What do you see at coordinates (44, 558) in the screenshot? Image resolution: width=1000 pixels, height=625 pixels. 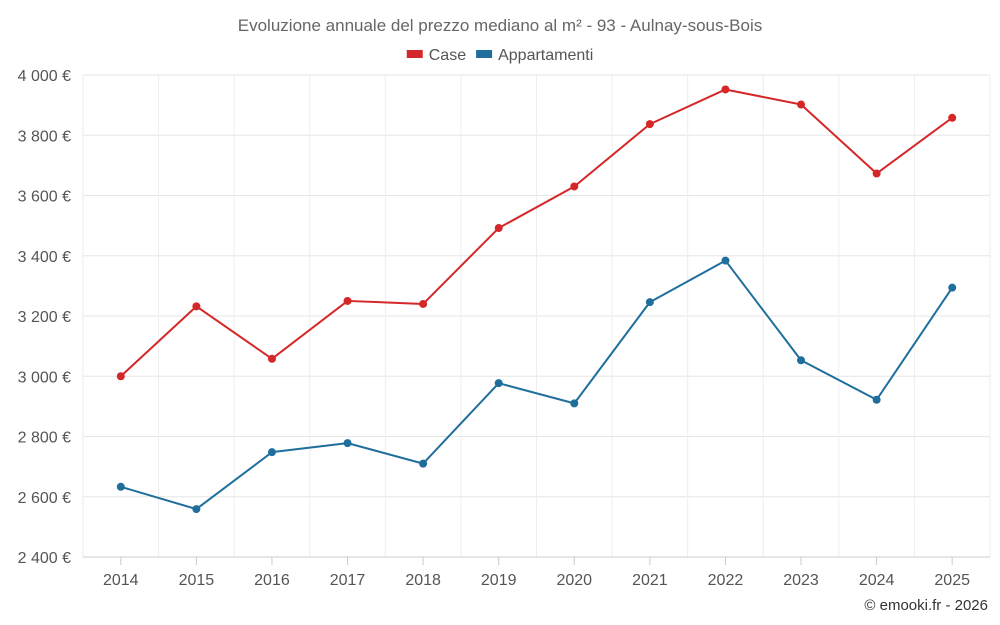 I see `y-tick-label: 2 400 €` at bounding box center [44, 558].